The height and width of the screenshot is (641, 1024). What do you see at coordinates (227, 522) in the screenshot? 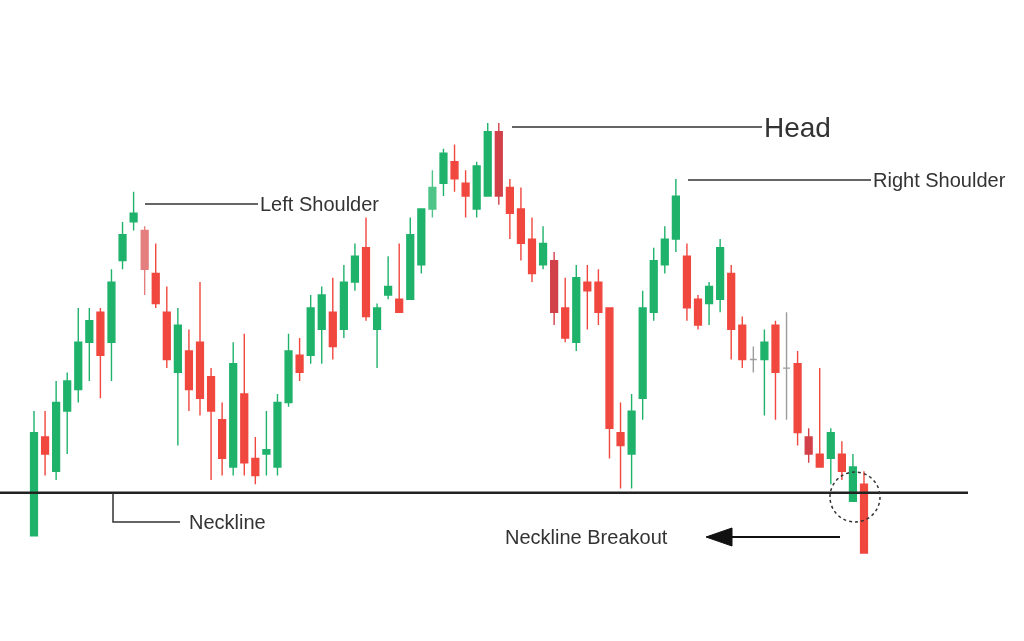
I see `ref-line-label: Neckline` at bounding box center [227, 522].